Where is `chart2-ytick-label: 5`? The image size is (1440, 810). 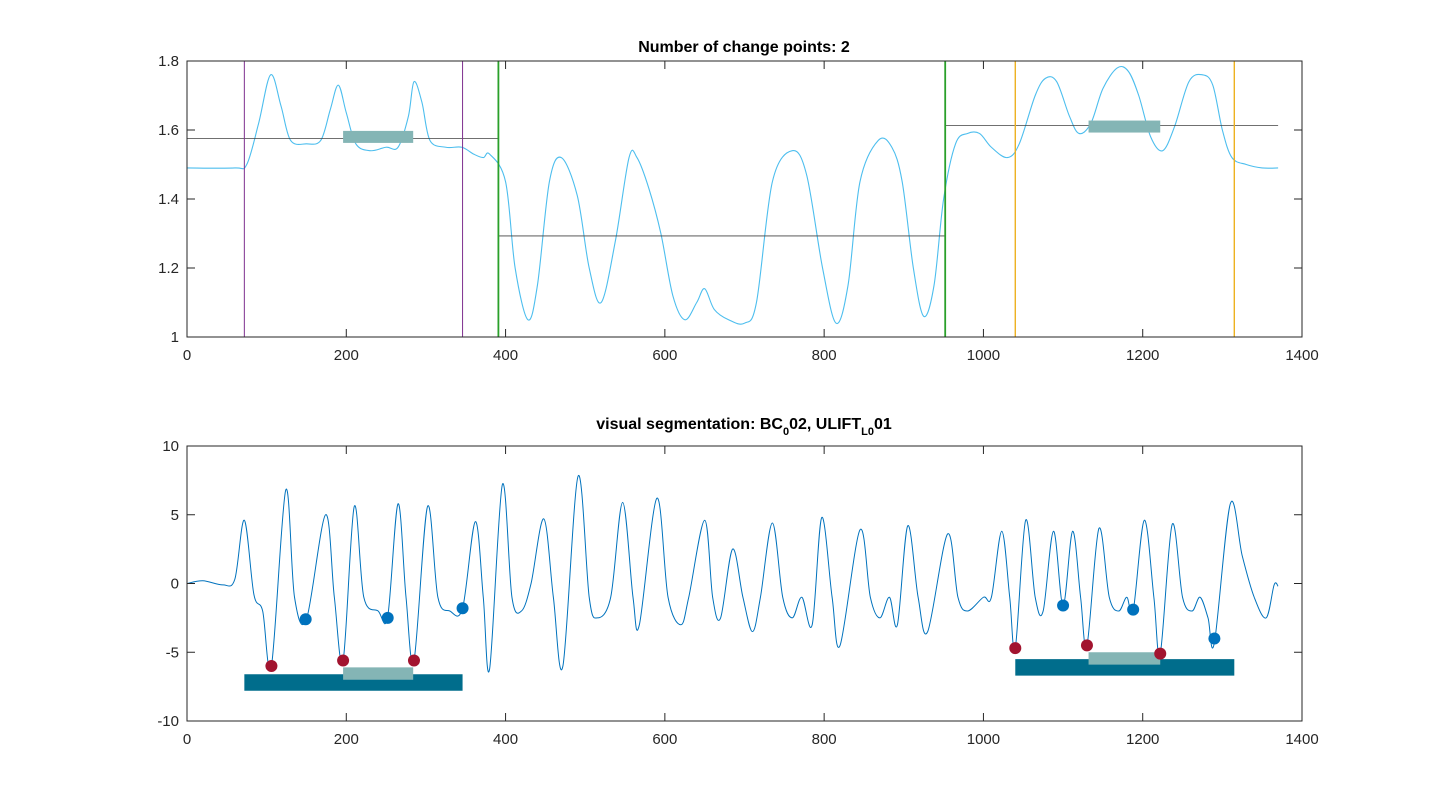
chart2-ytick-label: 5 is located at coordinates (175, 515).